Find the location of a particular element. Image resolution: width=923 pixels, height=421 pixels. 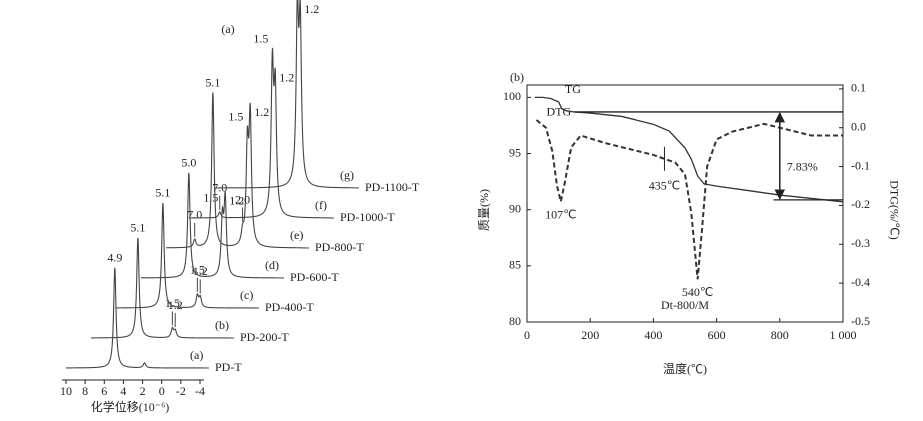

spectrum-tag: (a) is located at coordinates (196, 355).